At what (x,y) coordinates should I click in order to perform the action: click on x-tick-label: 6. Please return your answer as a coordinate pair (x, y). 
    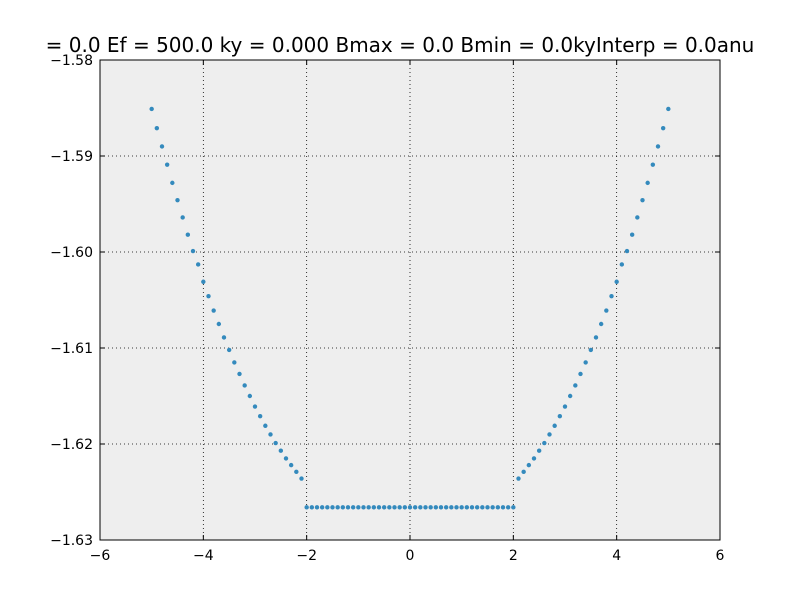
    Looking at the image, I should click on (720, 556).